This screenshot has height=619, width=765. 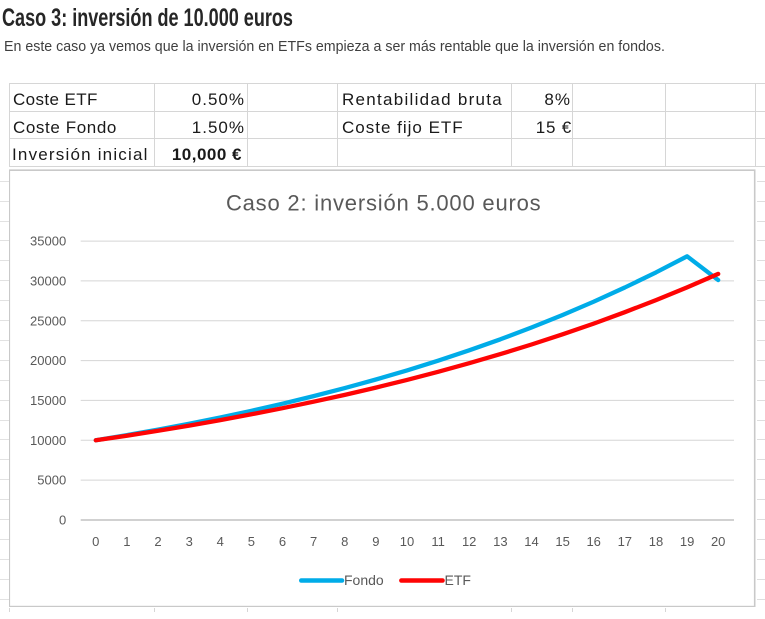 I want to click on svg-text: 13, so click(x=500, y=541).